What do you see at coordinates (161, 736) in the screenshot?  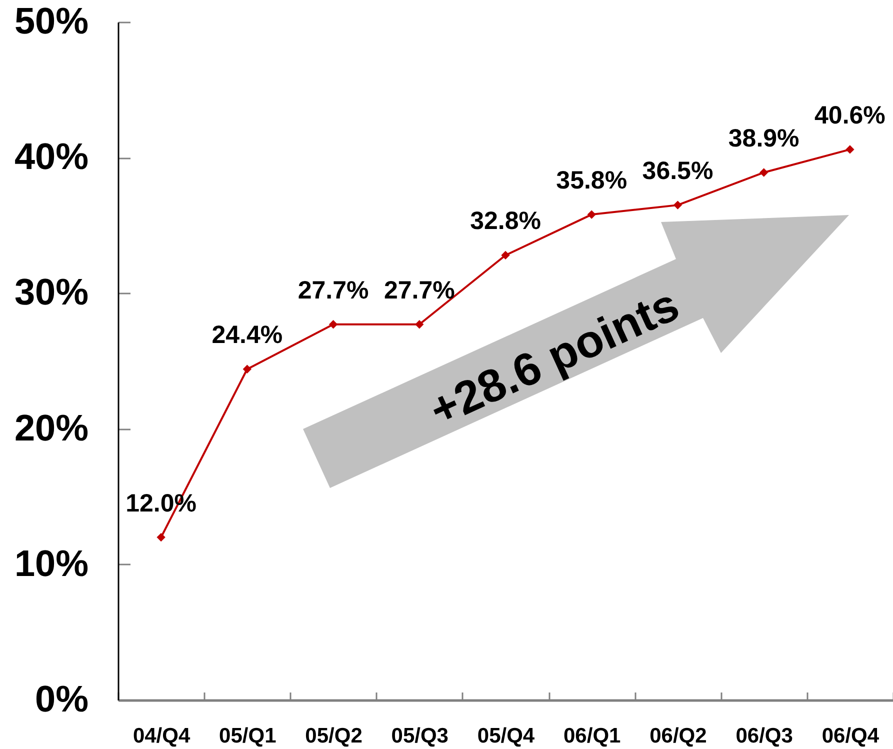 I see `x-tick-label: 04/Q4` at bounding box center [161, 736].